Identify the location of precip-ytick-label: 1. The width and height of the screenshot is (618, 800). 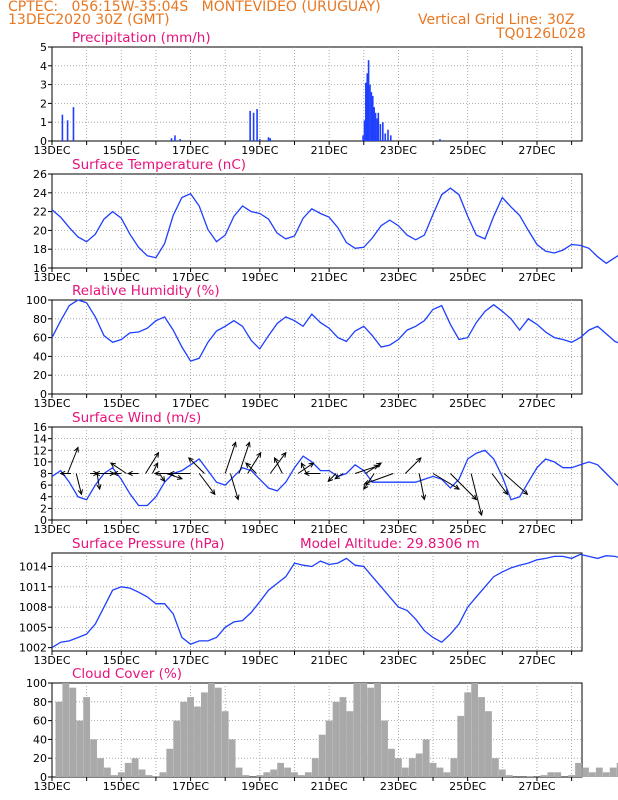
(43, 122).